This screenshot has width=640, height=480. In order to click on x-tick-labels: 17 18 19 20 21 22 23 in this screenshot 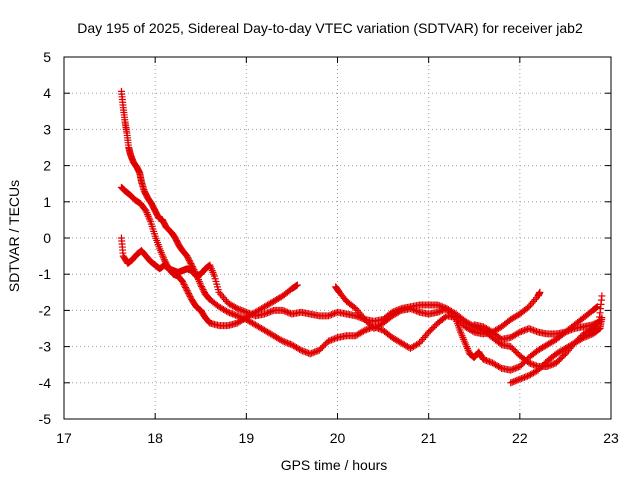, I will do `click(337, 438)`.